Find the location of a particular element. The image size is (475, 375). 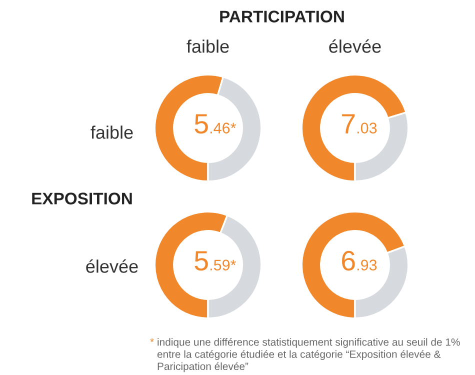

text: PARTICIPATION is located at coordinates (282, 16).